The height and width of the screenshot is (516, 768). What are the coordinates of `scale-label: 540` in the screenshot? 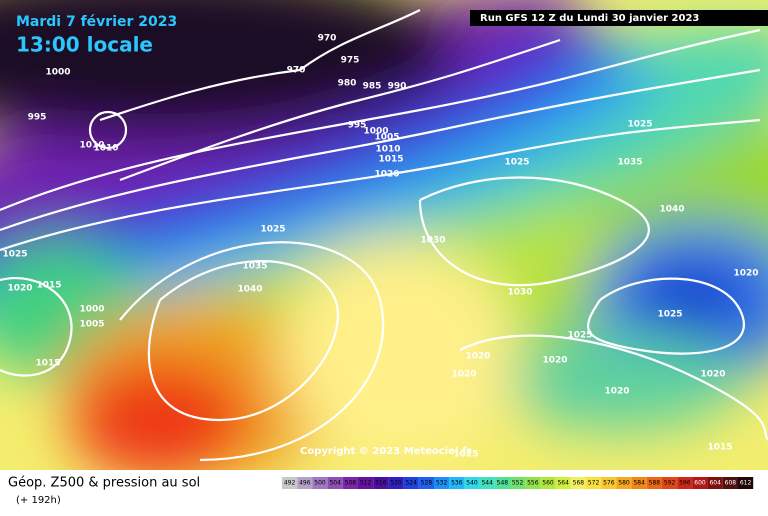 It's located at (472, 483).